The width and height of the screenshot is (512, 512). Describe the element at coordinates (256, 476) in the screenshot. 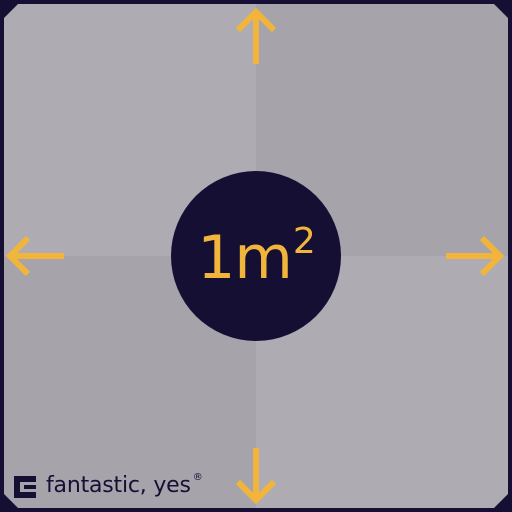

I see `arrow-down-icon` at that location.